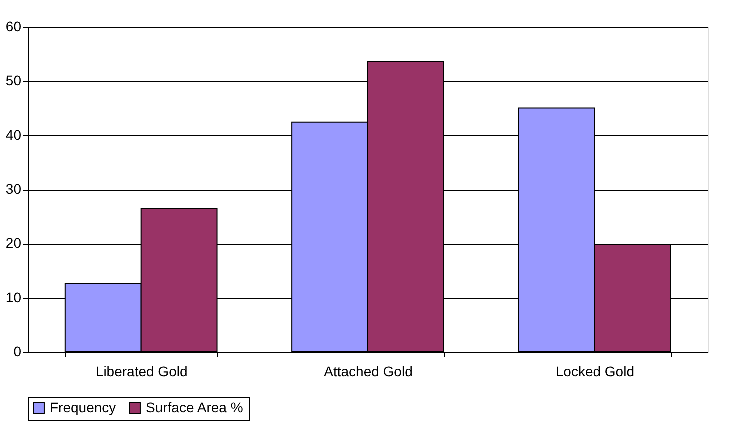 The width and height of the screenshot is (743, 435). I want to click on y-tick-label: 40, so click(14, 134).